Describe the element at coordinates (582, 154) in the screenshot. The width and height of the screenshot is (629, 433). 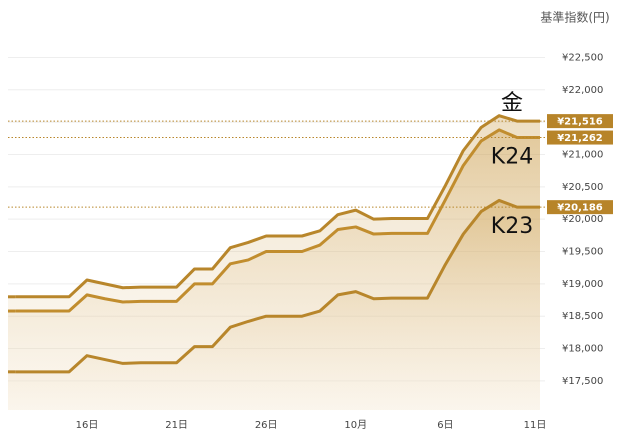
I see `y-tick-label: ¥21,000` at that location.